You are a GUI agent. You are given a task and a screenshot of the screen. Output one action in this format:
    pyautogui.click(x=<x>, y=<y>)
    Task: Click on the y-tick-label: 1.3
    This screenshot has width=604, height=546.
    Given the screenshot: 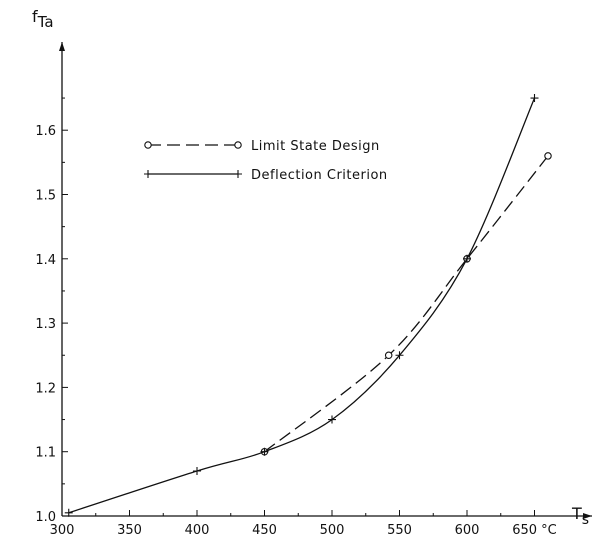 What is the action you would take?
    pyautogui.click(x=45, y=324)
    